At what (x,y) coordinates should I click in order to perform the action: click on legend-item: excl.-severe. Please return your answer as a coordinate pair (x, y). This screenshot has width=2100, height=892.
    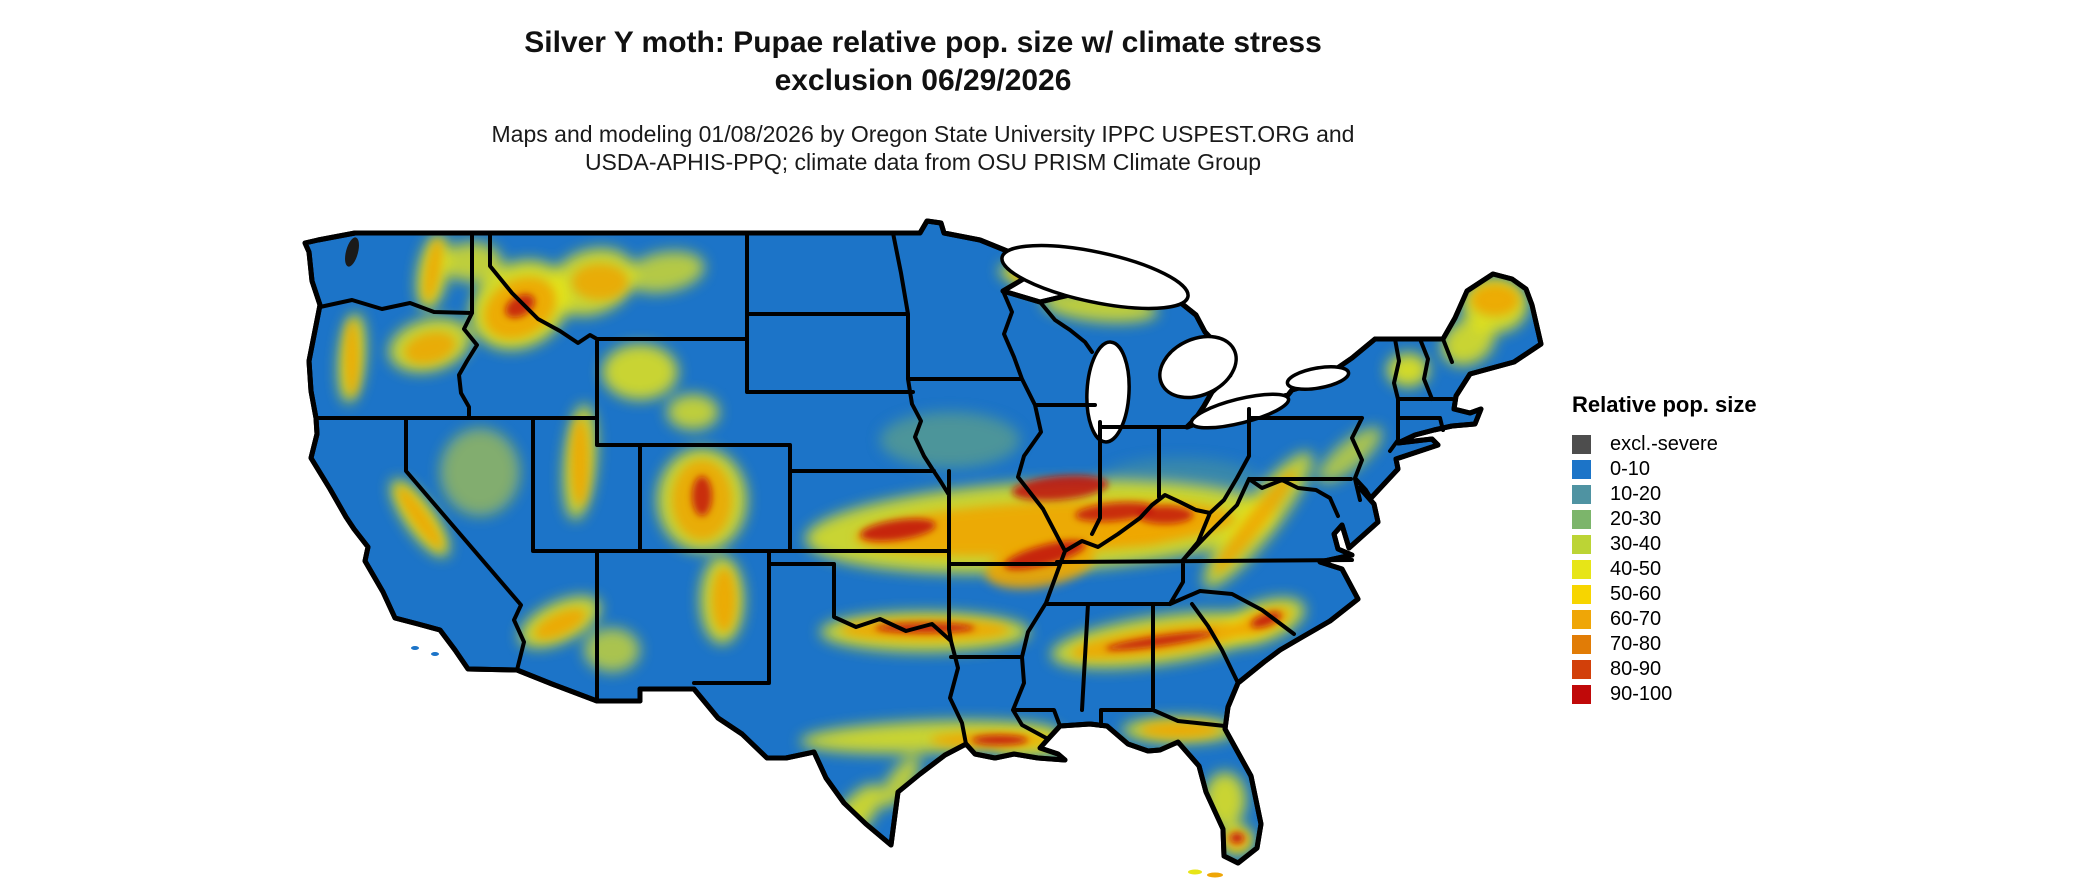
    Looking at the image, I should click on (1702, 444).